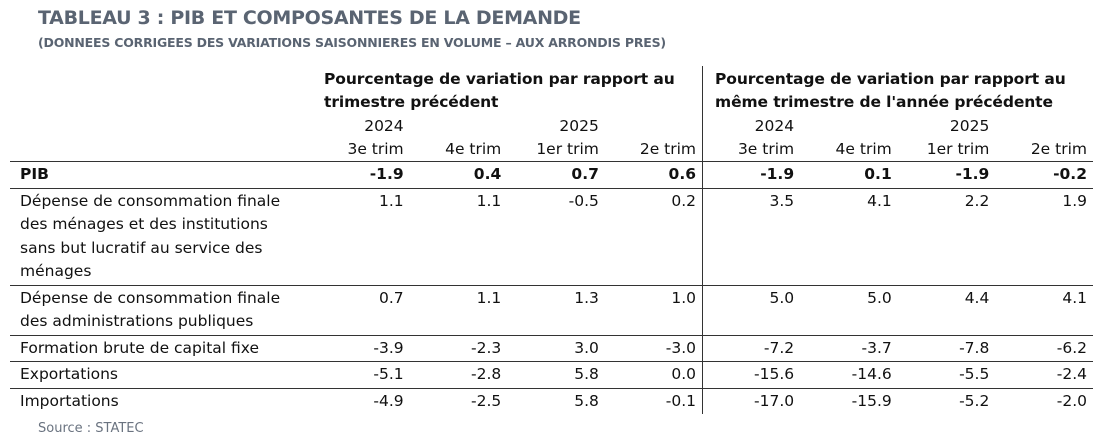  I want to click on value-cell: -0.1, so click(681, 400).